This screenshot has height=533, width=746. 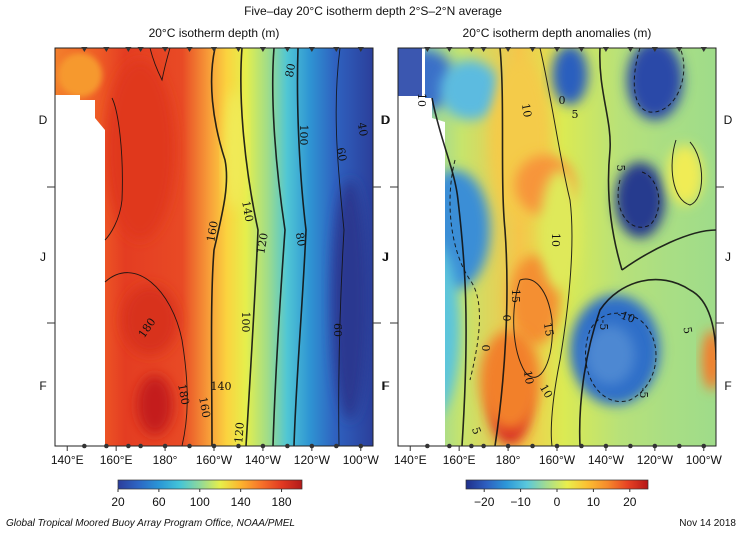 I want to click on x-tick-label: 160°E, so click(x=116, y=460).